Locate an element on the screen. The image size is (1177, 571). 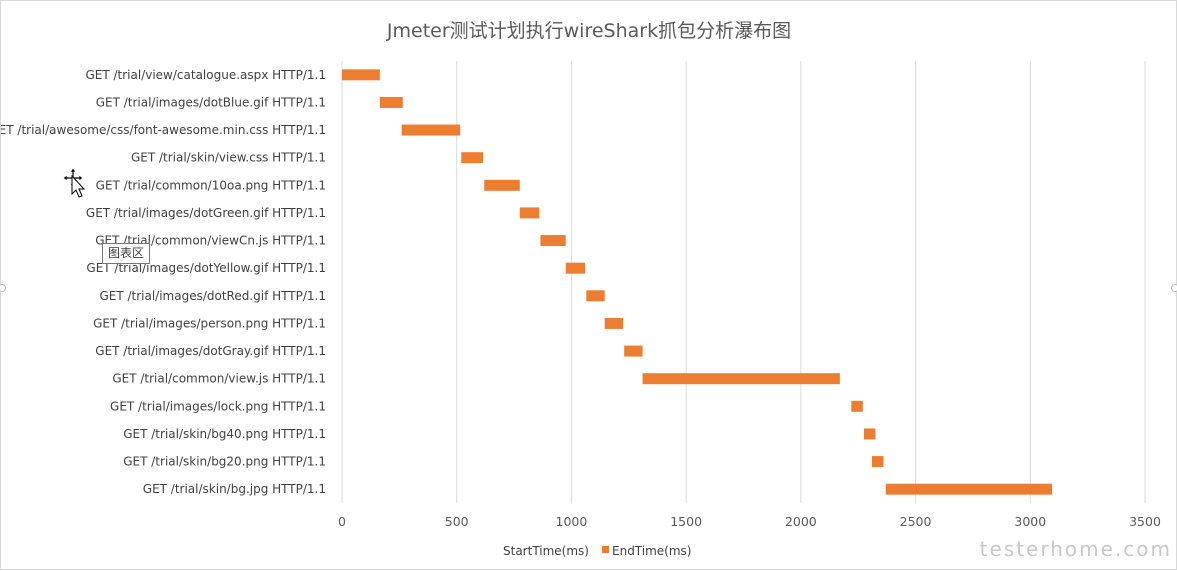
category-label: GET /trial/skin/bg40.png HTTP/1.1 is located at coordinates (224, 434).